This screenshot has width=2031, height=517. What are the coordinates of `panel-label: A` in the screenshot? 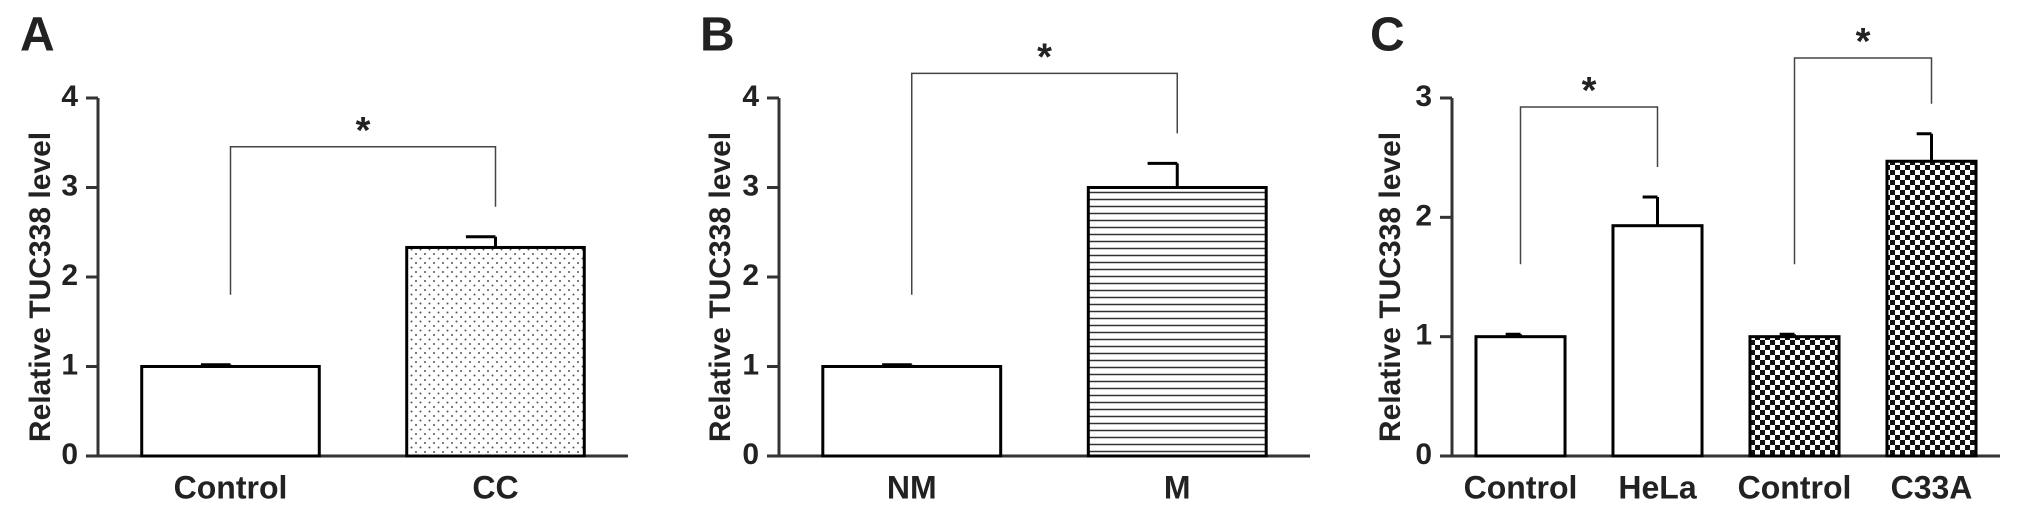 It's located at (37, 35).